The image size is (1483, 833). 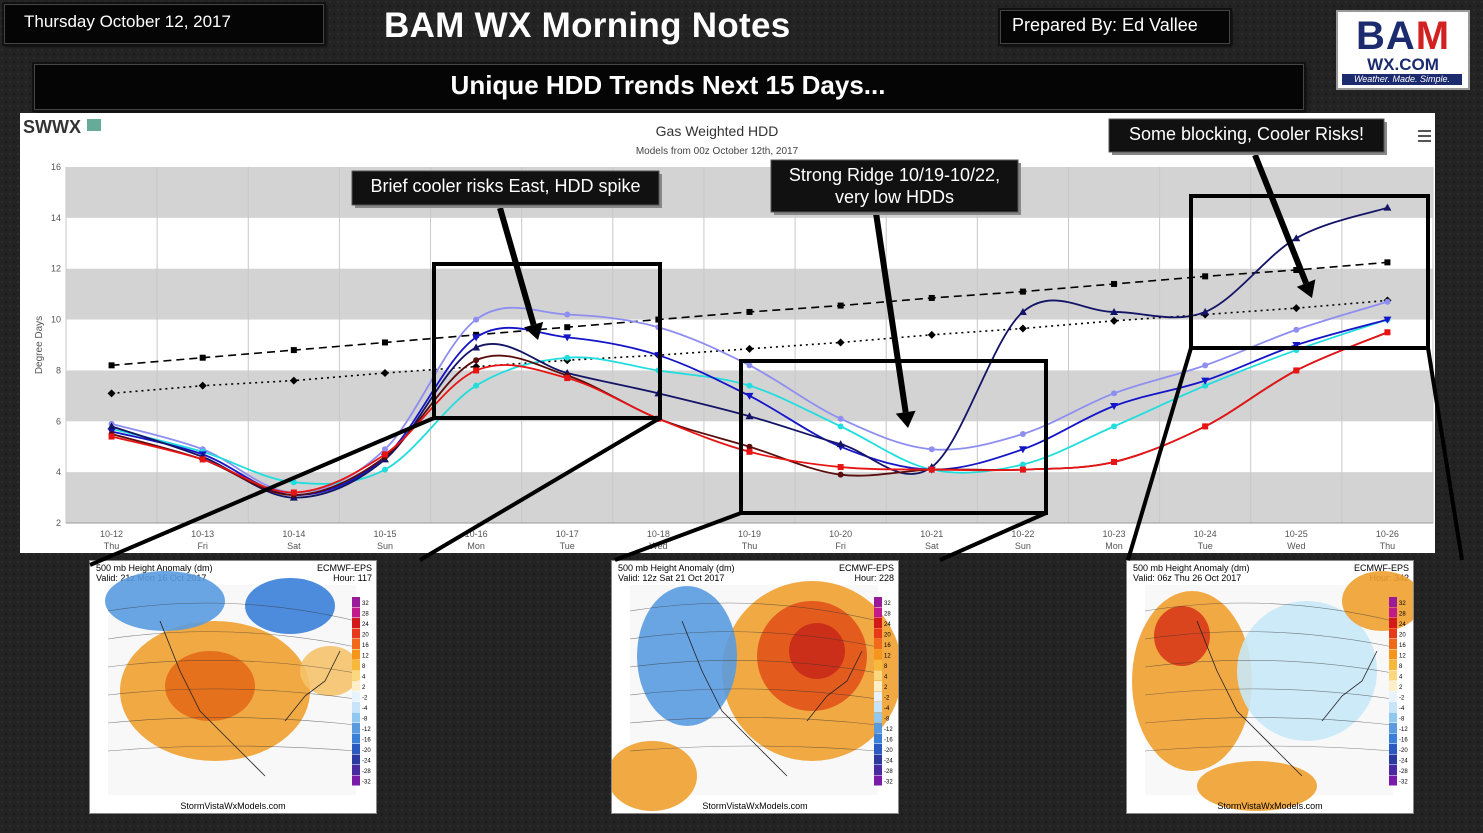 What do you see at coordinates (56, 167) in the screenshot?
I see `y-tick-label: 16` at bounding box center [56, 167].